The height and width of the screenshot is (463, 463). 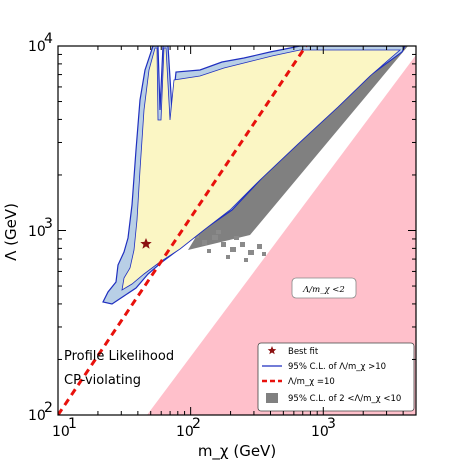 I want to click on x-tick-exp-1: 1, so click(x=72, y=424).